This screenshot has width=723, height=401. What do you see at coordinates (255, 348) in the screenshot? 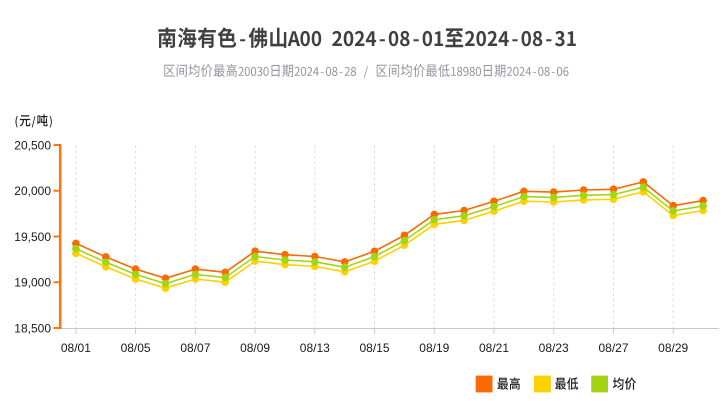
I see `svg-text: 08/09` at bounding box center [255, 348].